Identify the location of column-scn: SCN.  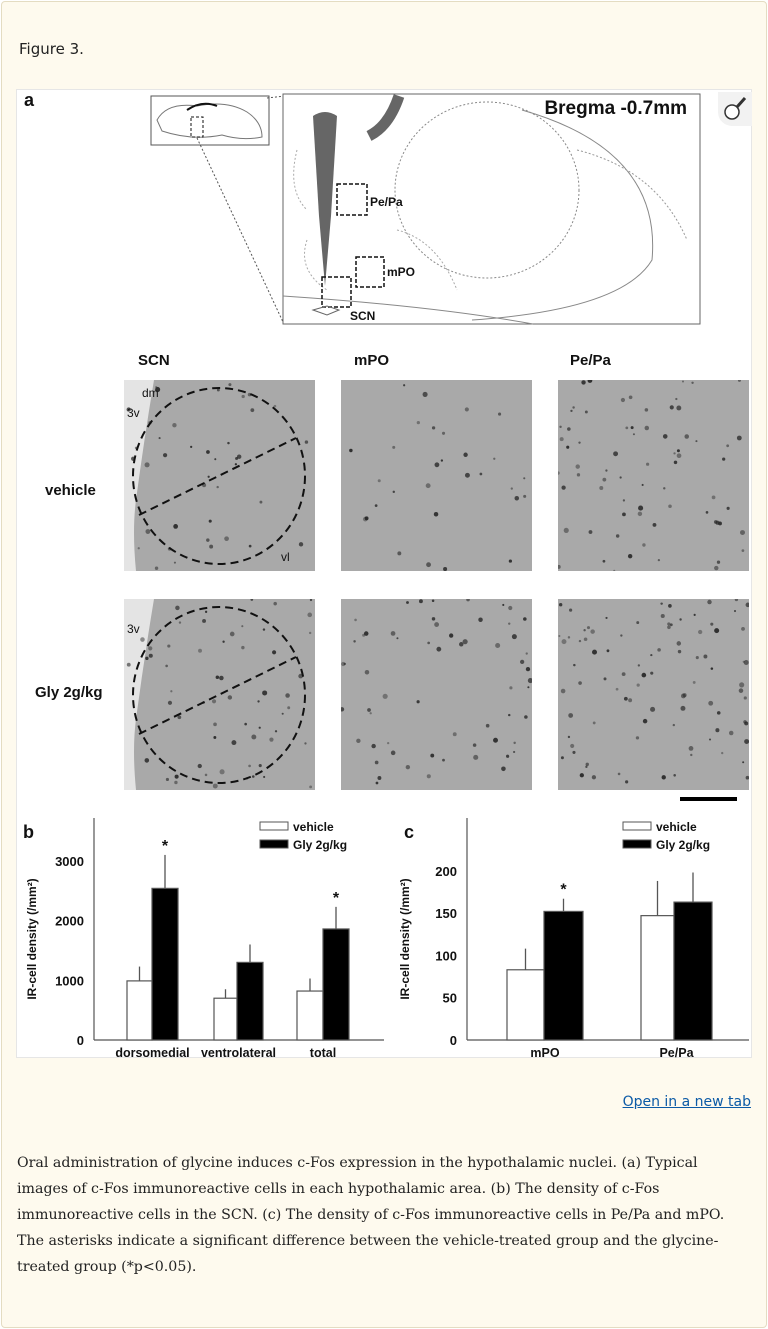
(154, 360).